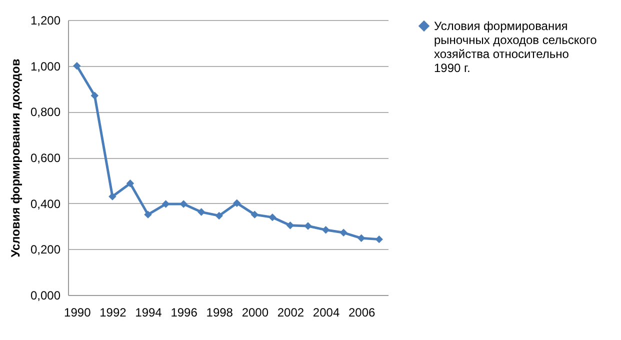  Describe the element at coordinates (45, 203) in the screenshot. I see `y-tick-label: 0,400` at that location.